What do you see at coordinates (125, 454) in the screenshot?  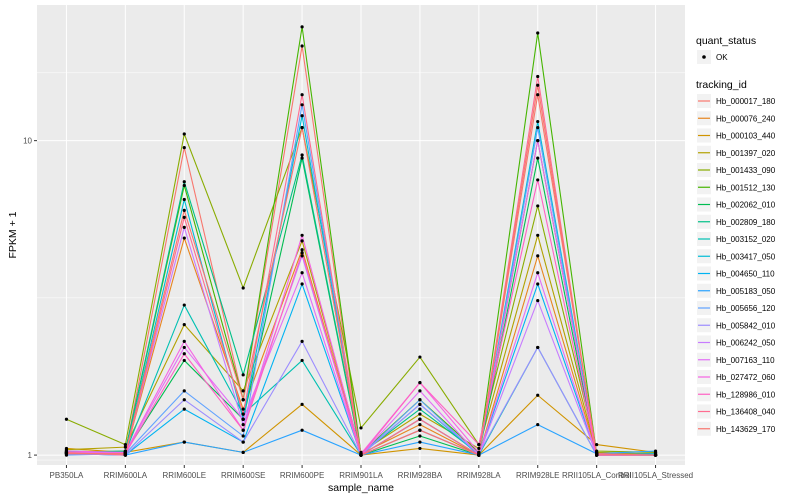 I see `data-point-hb-143629-170-rrim600la` at bounding box center [125, 454].